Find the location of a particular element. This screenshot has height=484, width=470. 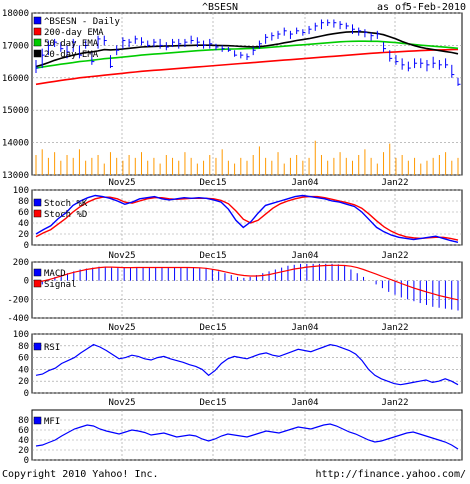

legend-label: MACD is located at coordinates (55, 274).